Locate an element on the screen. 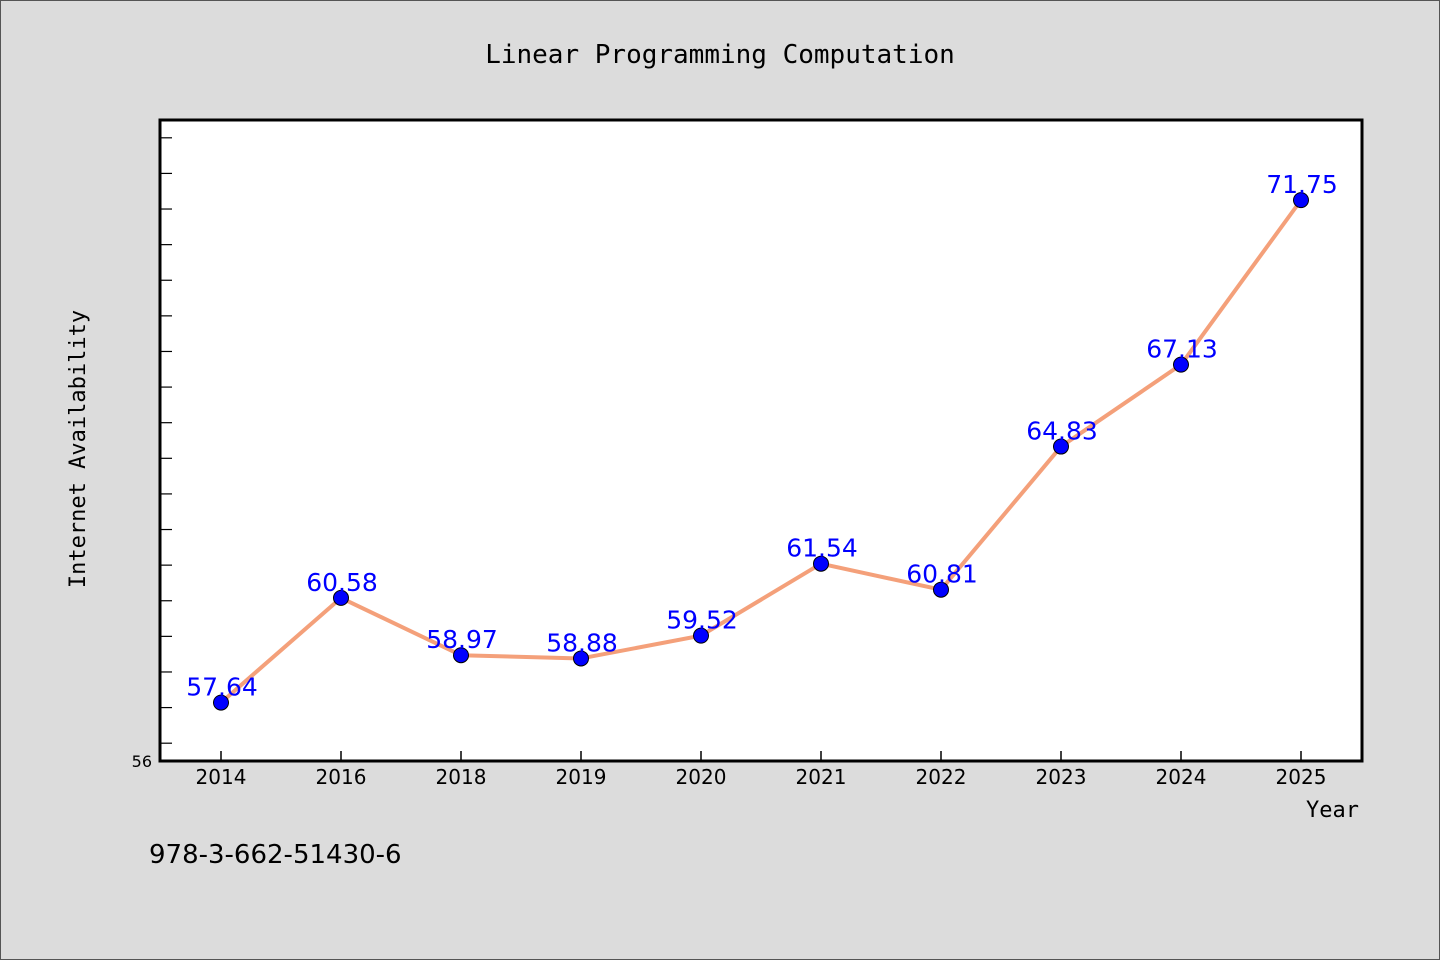 This screenshot has width=1440, height=960. data-label: 71.75 is located at coordinates (1302, 184).